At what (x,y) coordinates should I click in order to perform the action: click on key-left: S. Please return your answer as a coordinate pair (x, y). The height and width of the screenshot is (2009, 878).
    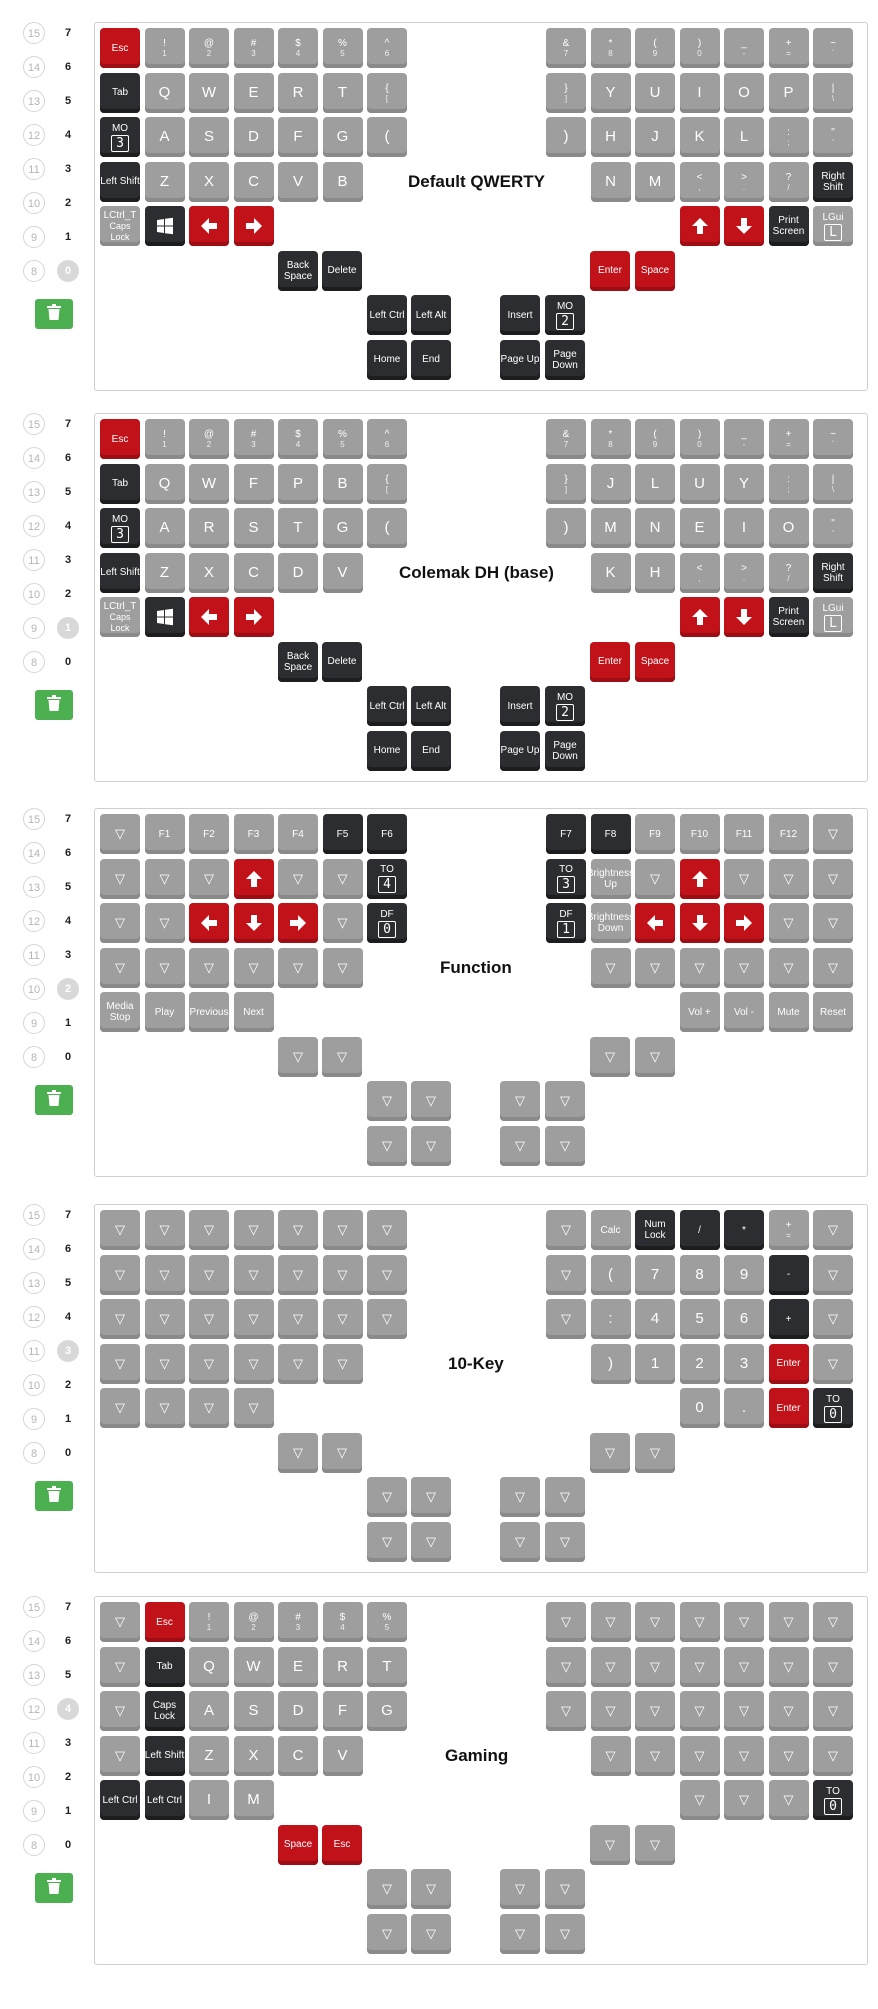
    Looking at the image, I should click on (253, 528).